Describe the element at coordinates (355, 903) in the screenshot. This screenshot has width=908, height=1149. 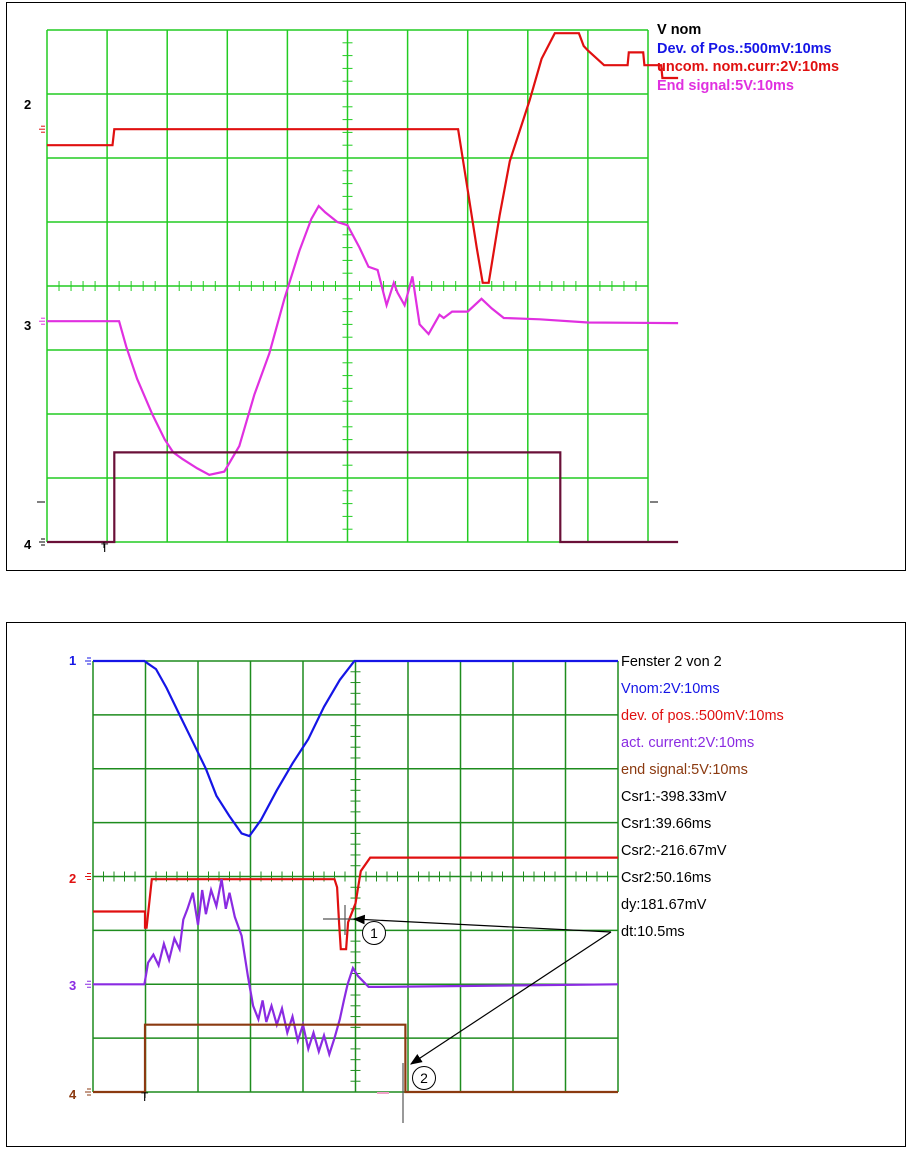
I see `trace-ch2` at that location.